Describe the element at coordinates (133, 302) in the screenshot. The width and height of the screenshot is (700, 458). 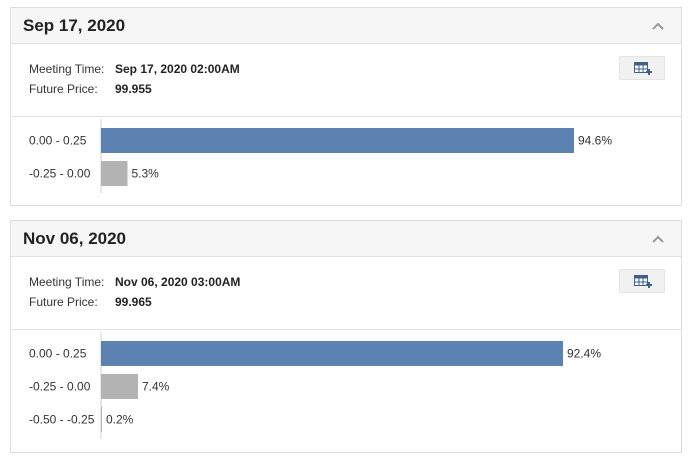
I see `future-price-value: 99.965` at that location.